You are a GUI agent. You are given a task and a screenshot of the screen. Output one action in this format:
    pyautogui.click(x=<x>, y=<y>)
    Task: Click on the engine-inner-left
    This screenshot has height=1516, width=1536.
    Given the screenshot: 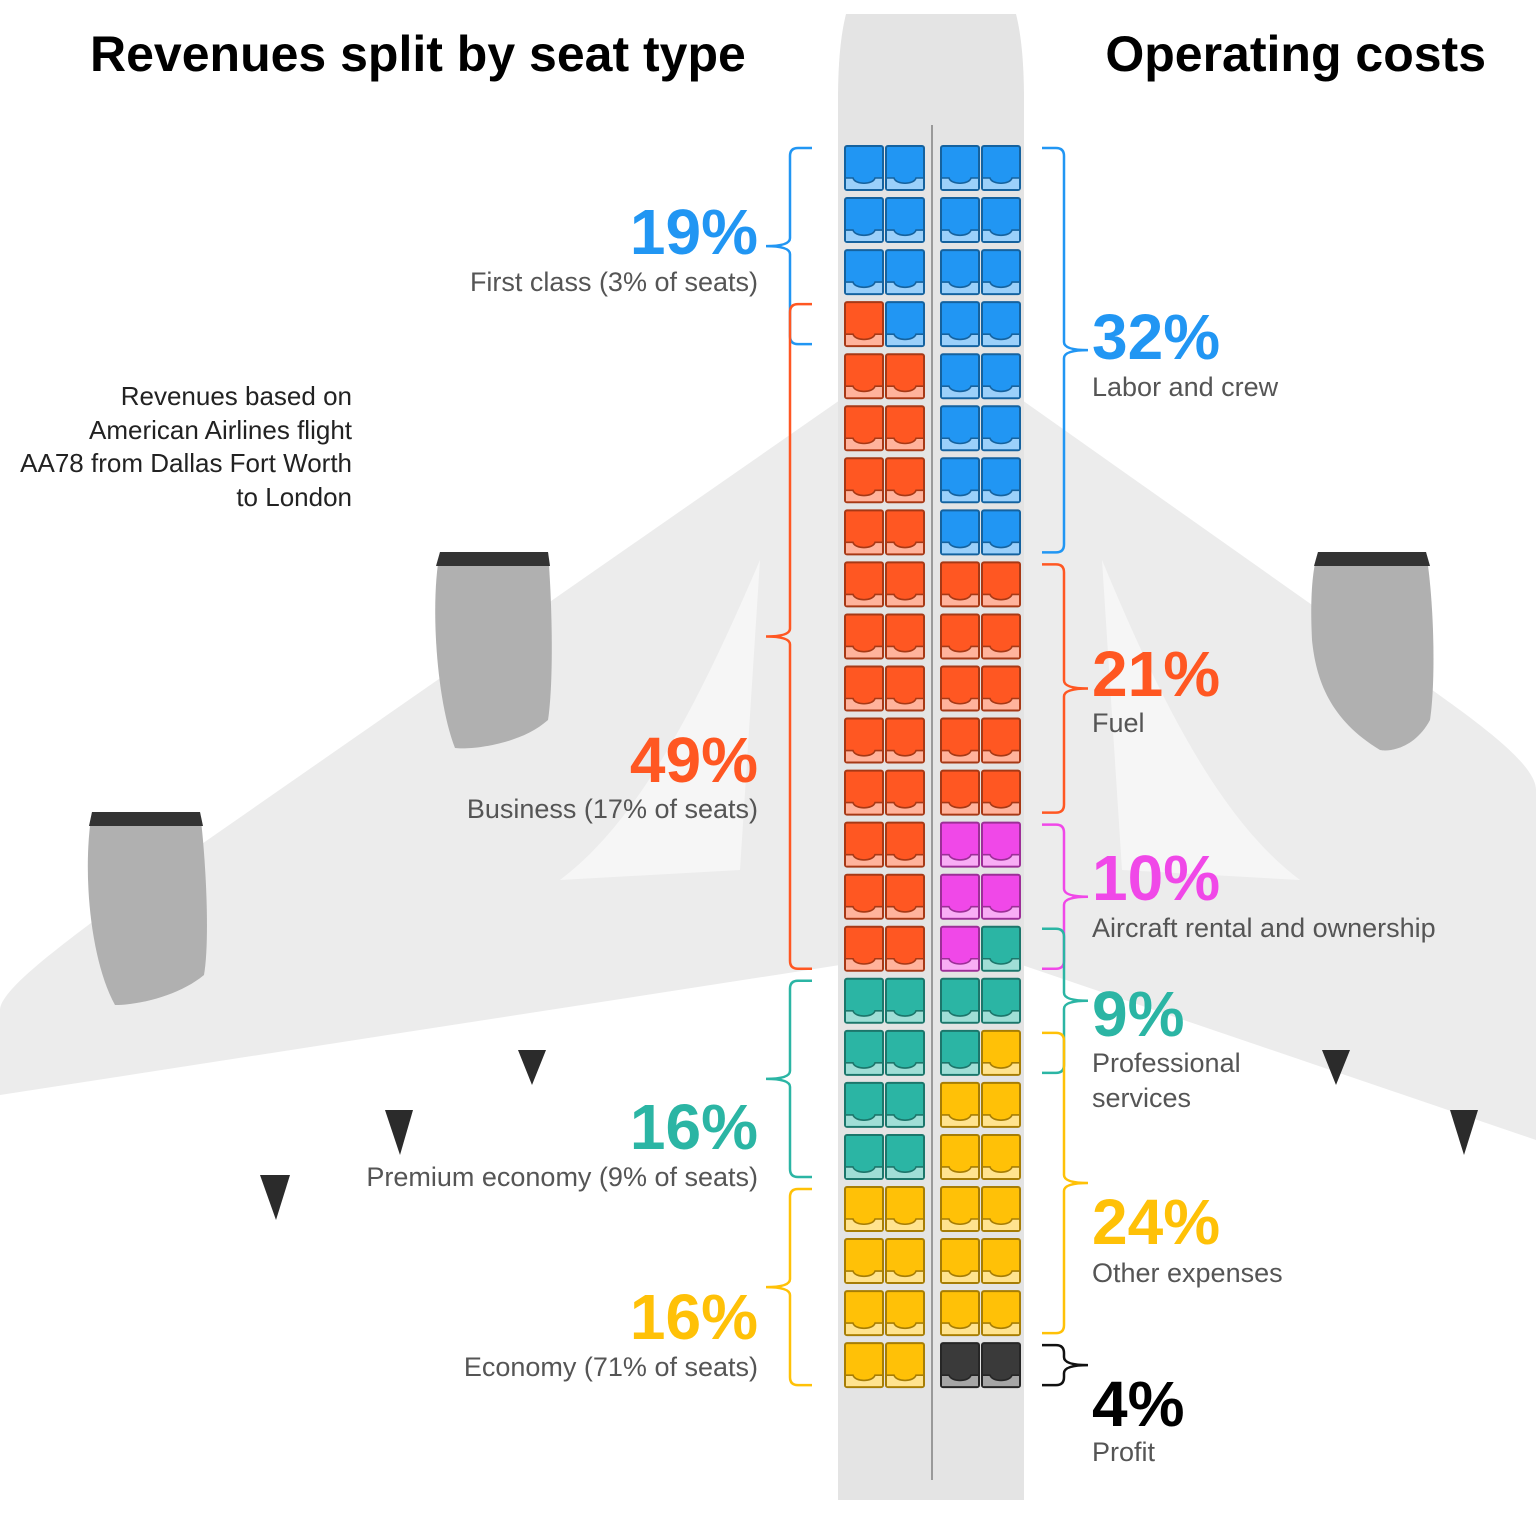 What is the action you would take?
    pyautogui.click(x=493, y=650)
    